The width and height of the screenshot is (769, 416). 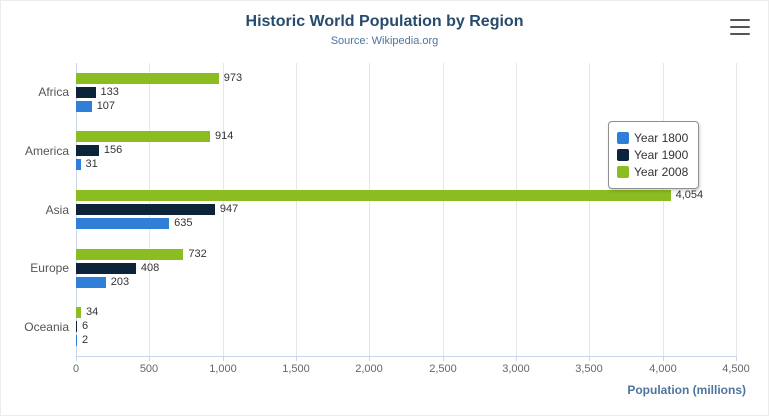 I want to click on bar-value-label: 947, so click(x=229, y=209).